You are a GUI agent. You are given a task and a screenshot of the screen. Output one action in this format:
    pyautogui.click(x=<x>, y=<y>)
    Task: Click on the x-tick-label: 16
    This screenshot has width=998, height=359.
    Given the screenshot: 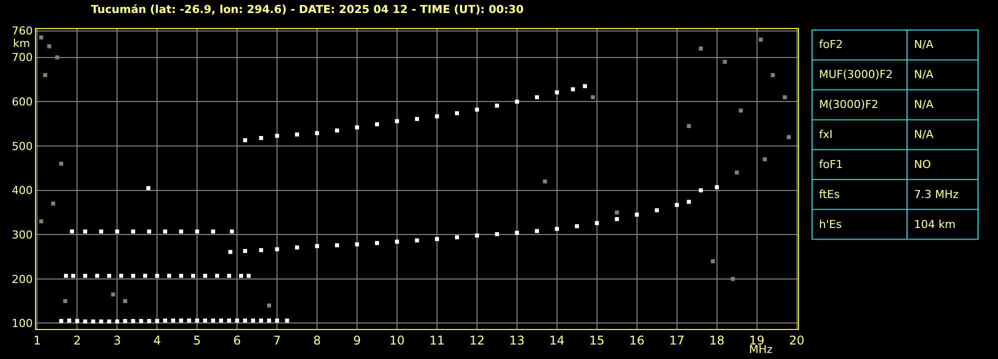 What is the action you would take?
    pyautogui.click(x=637, y=340)
    